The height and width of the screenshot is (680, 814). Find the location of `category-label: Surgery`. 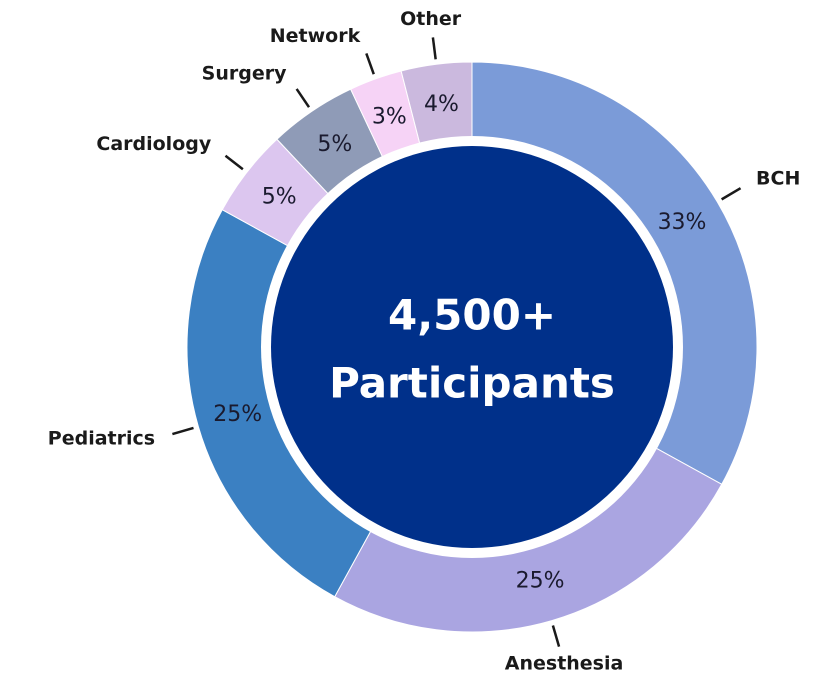

category-label: Surgery is located at coordinates (244, 74).